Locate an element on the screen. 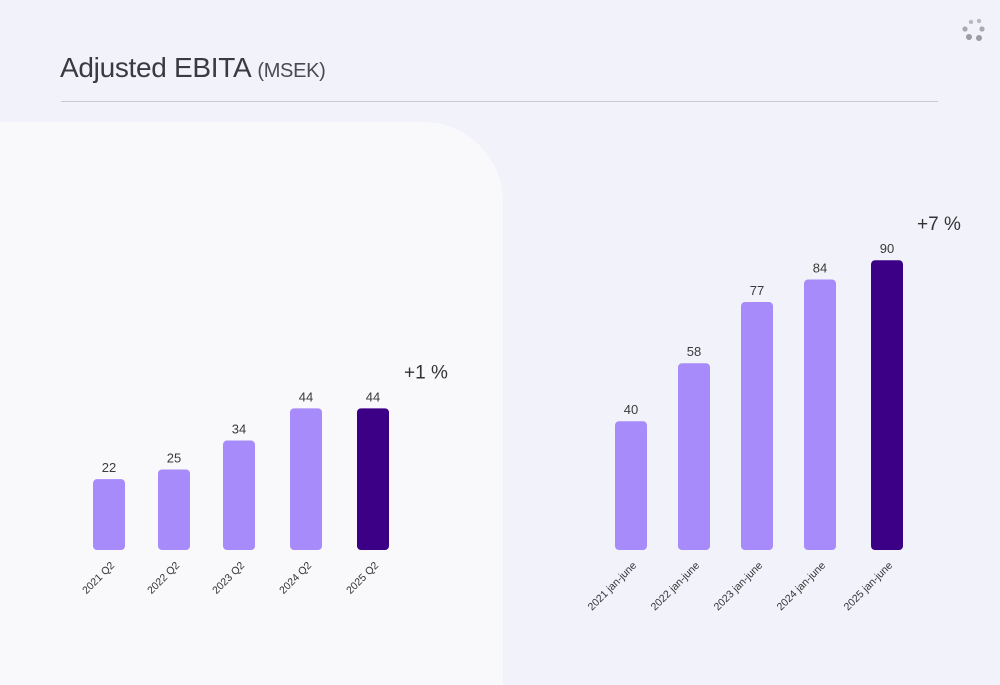 The height and width of the screenshot is (685, 1000). page-title: Adjusted EBITA (MSEK) is located at coordinates (193, 68).